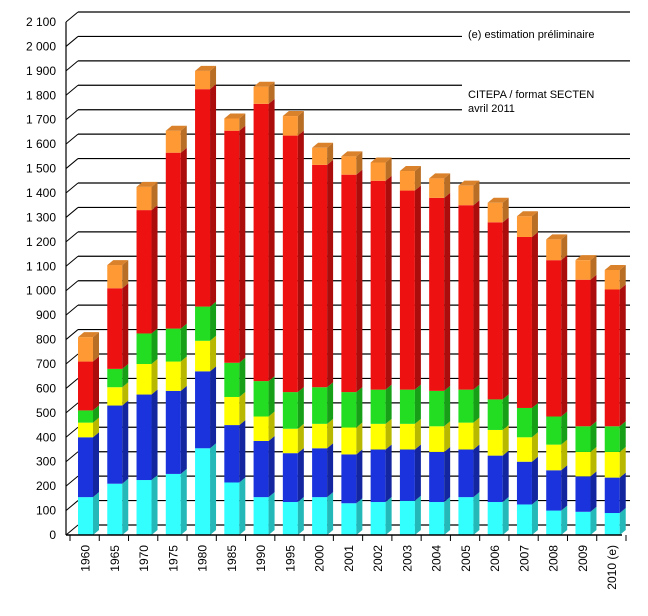  I want to click on y-tick-label: 900, so click(46, 315).